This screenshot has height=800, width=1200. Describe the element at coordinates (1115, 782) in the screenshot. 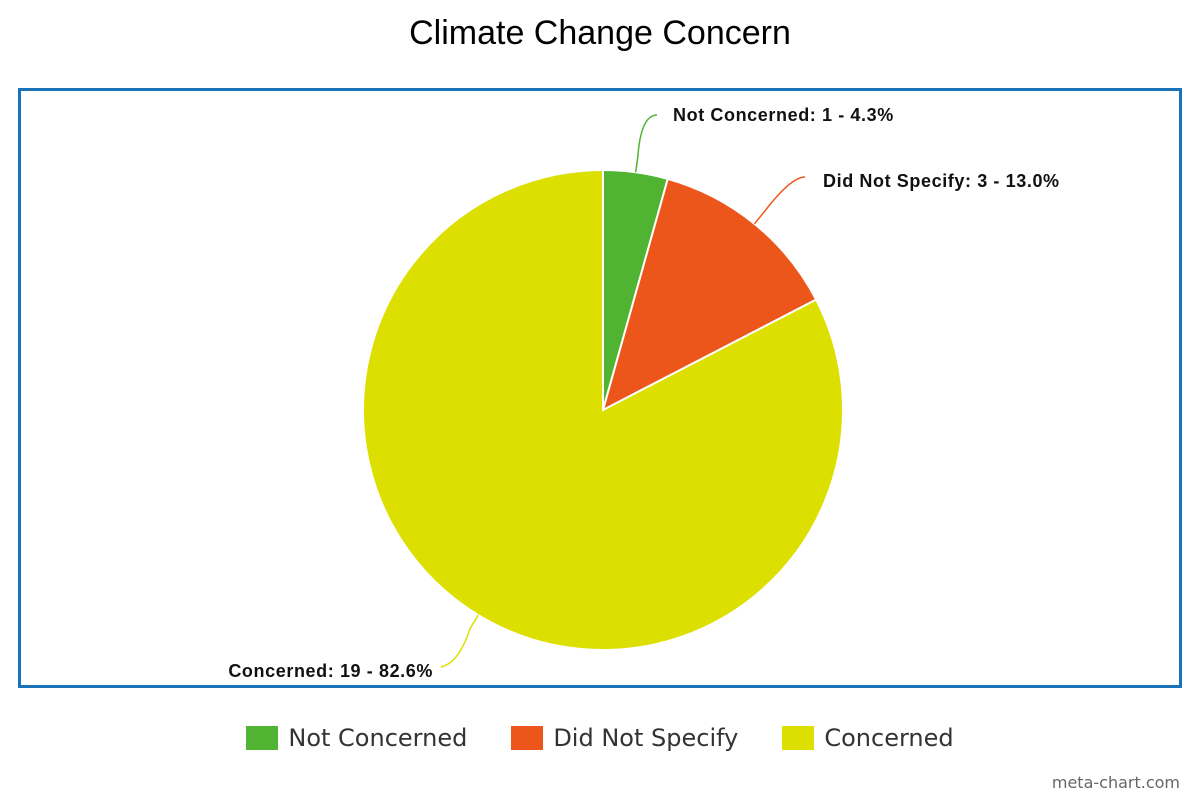

I see `watermark: meta-chart.com` at that location.